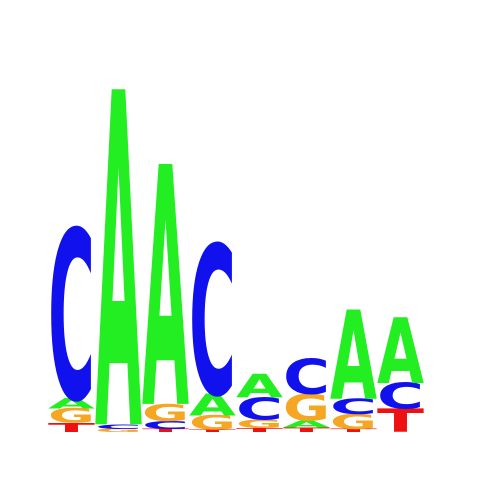  I want to click on logo-position-2: GCA, so click(118, 240).